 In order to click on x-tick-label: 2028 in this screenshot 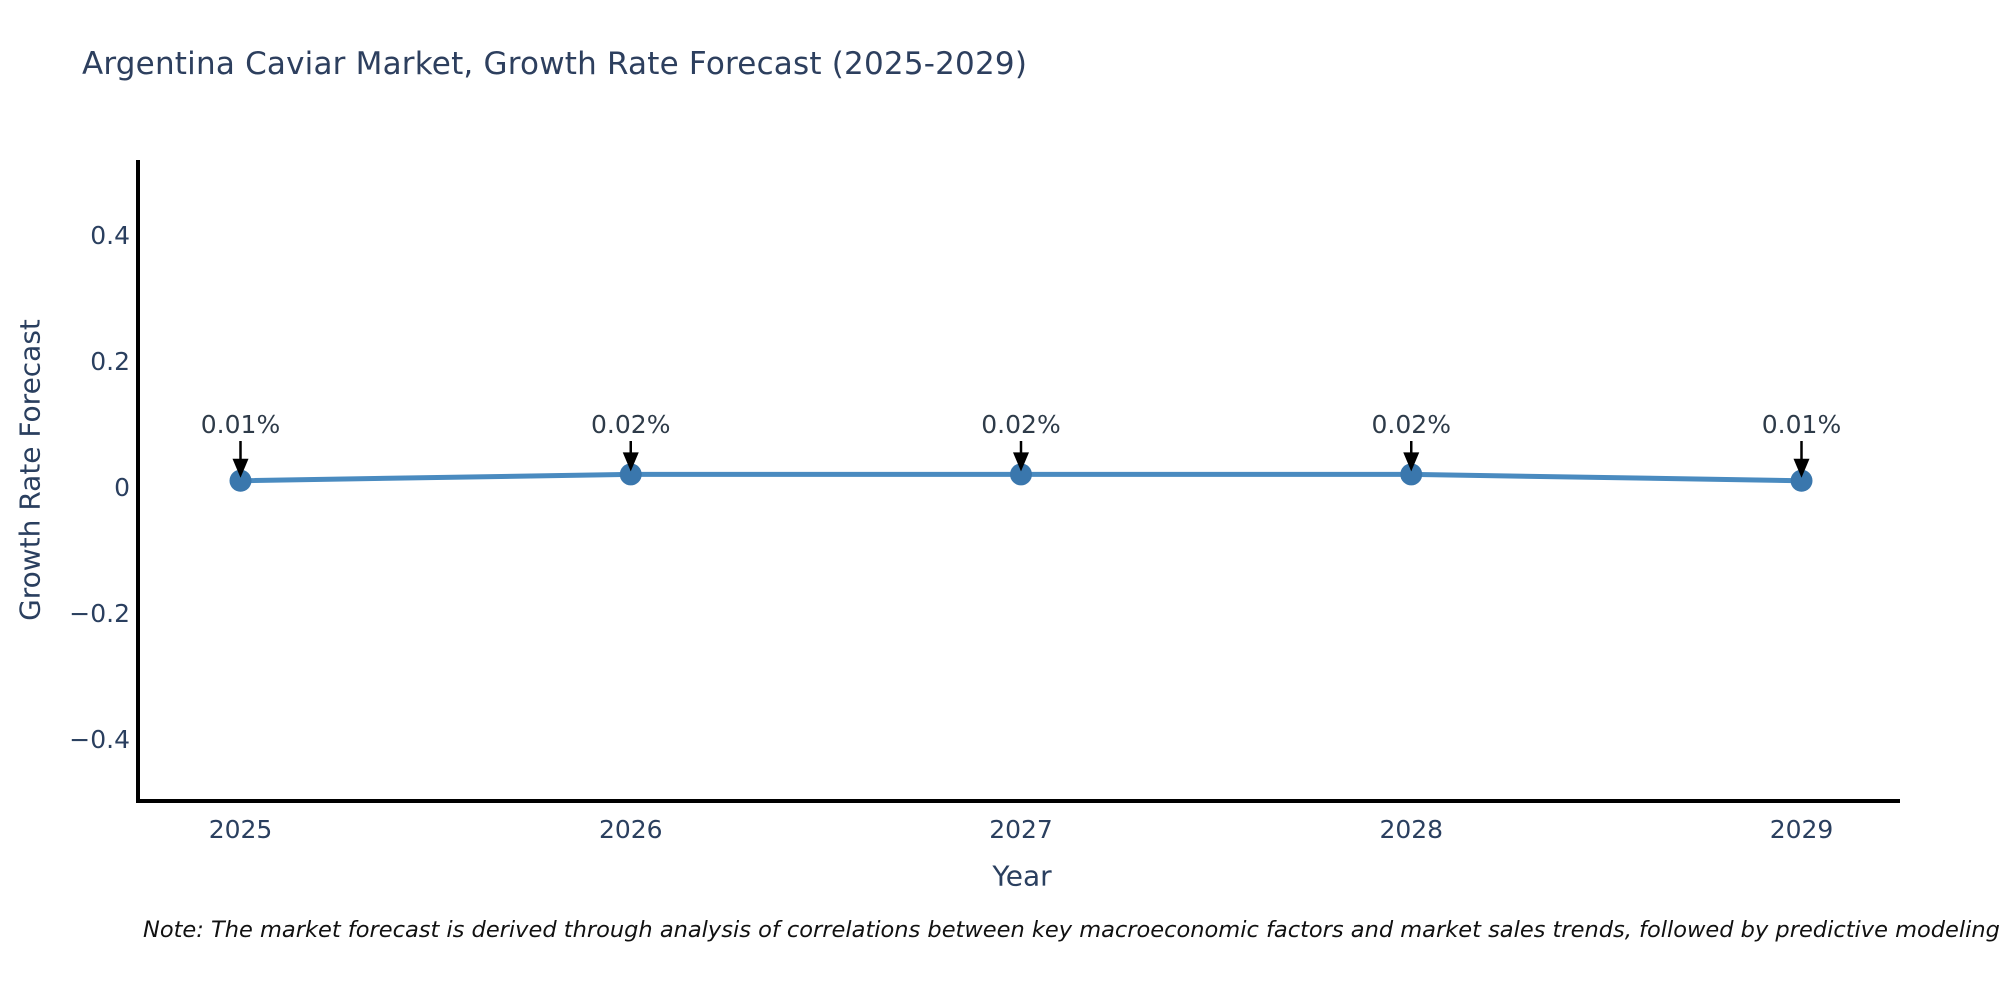, I will do `click(1411, 829)`.